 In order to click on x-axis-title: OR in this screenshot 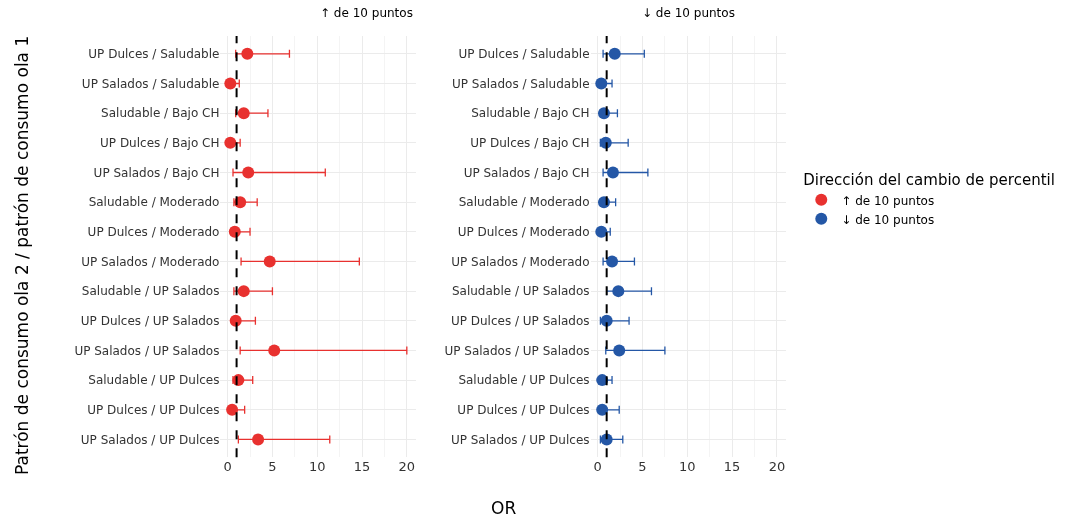, I will do `click(504, 508)`.